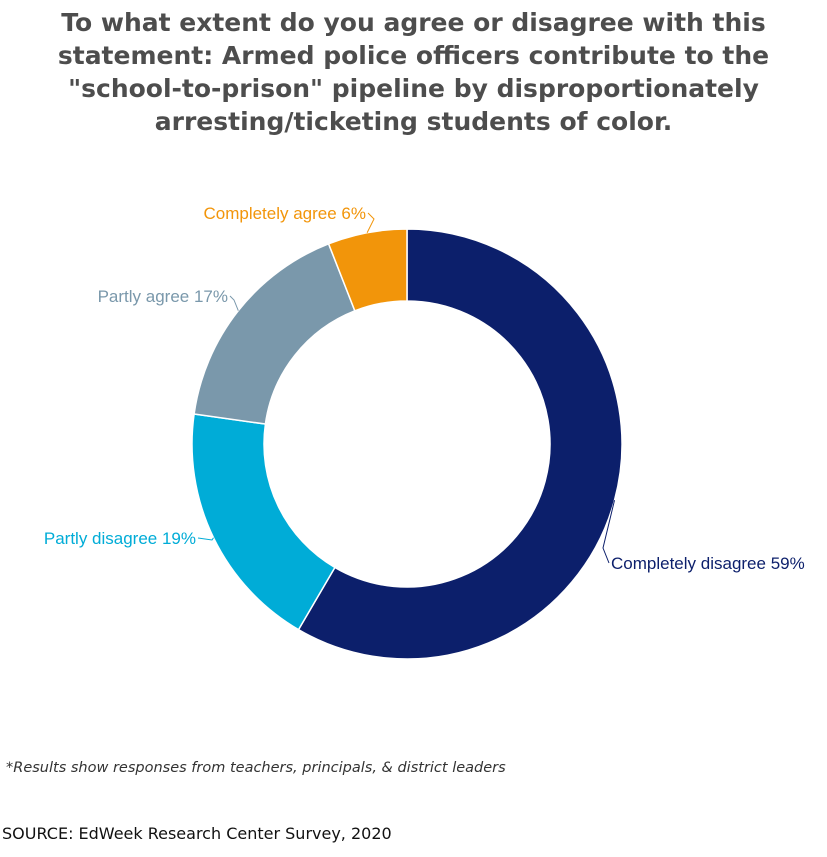  Describe the element at coordinates (274, 333) in the screenshot. I see `donut-slice-partly-agree` at that location.